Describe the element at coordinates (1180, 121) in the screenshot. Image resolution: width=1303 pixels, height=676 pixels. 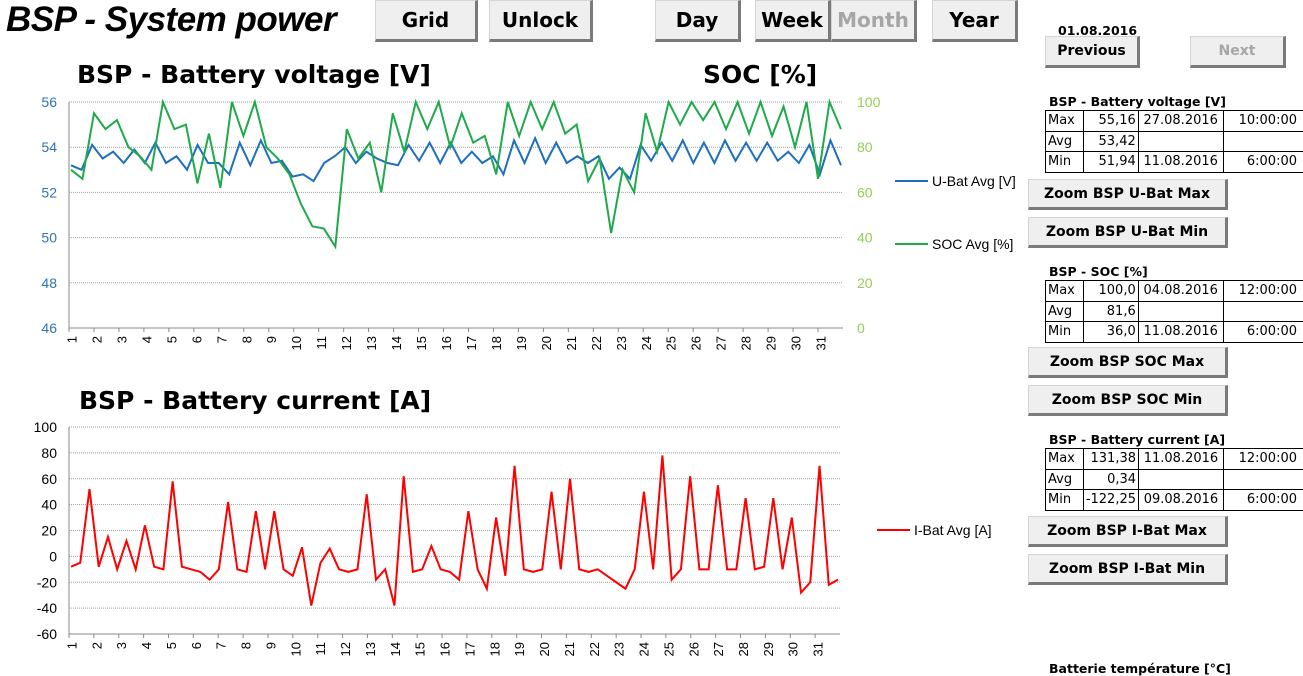
I see `stat-date: 27.08.2016` at that location.